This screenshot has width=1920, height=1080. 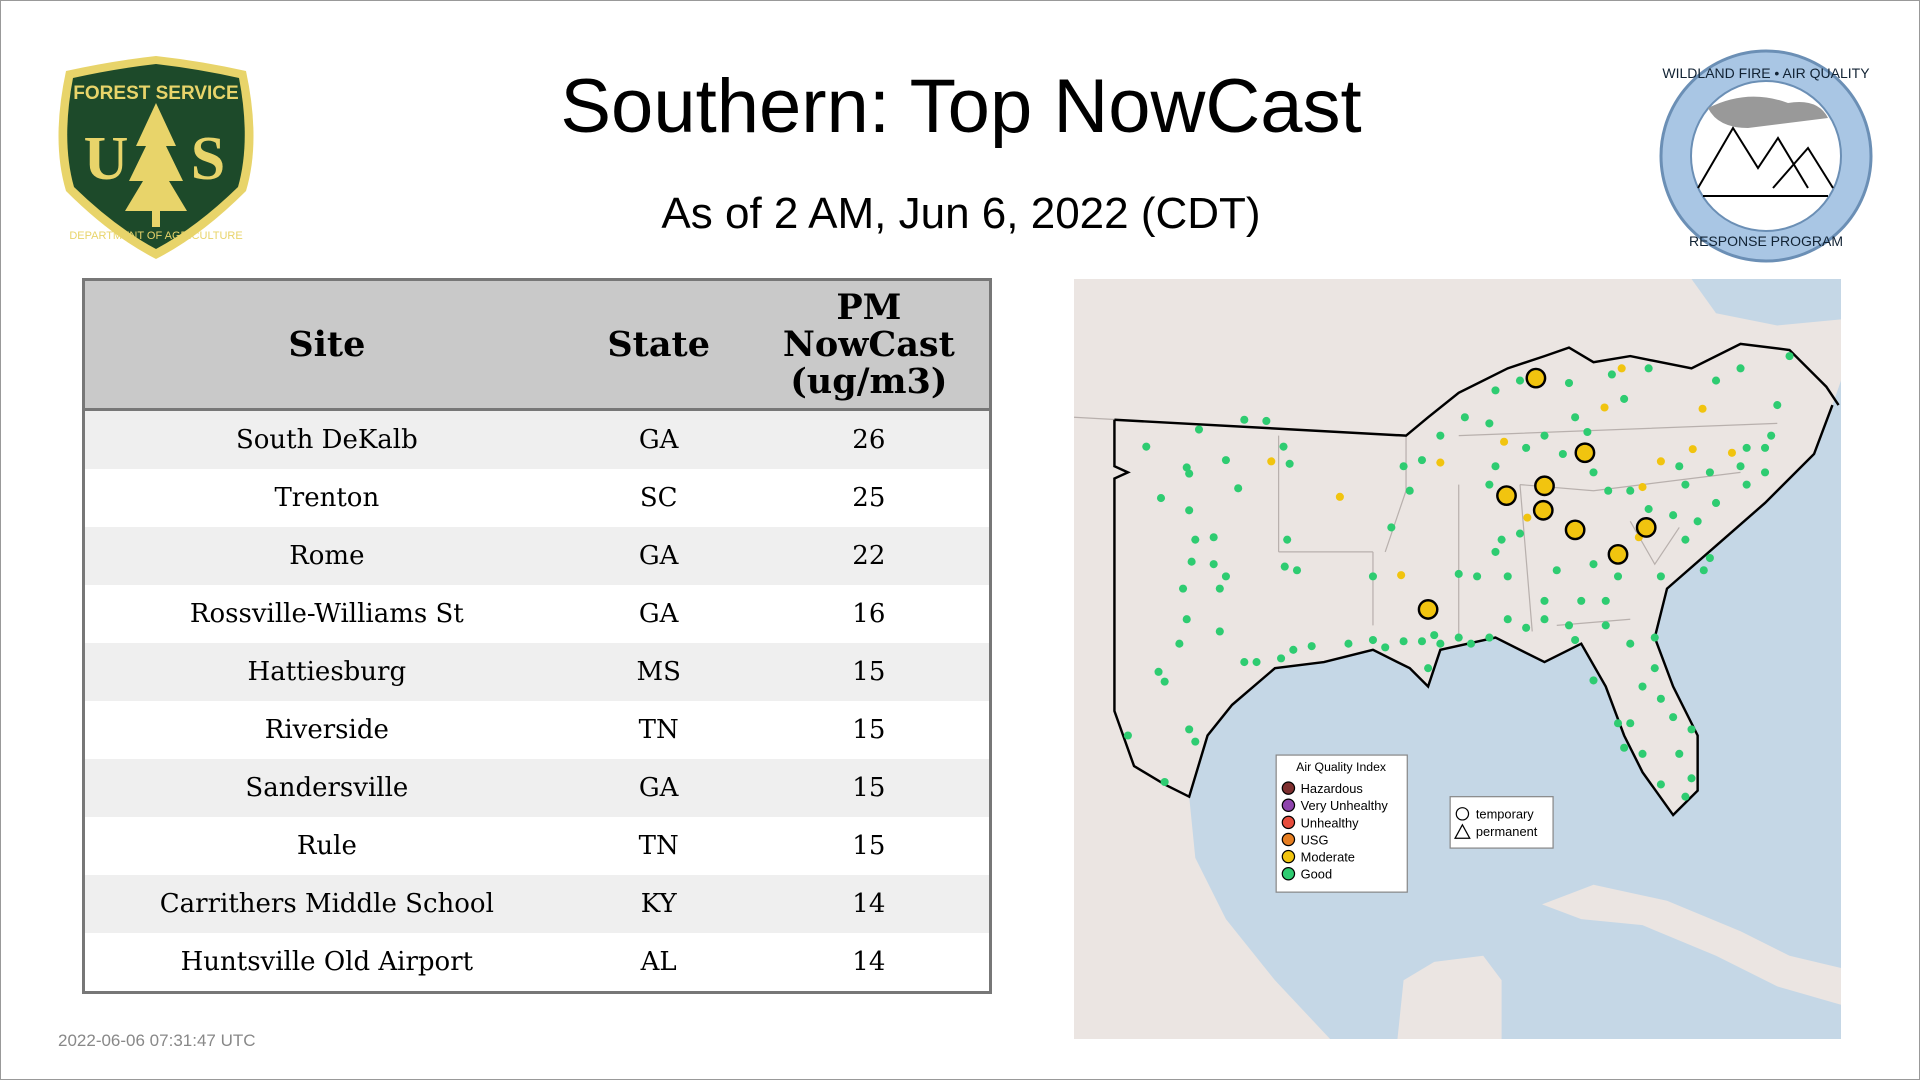 What do you see at coordinates (208, 159) in the screenshot?
I see `svg-text: S` at bounding box center [208, 159].